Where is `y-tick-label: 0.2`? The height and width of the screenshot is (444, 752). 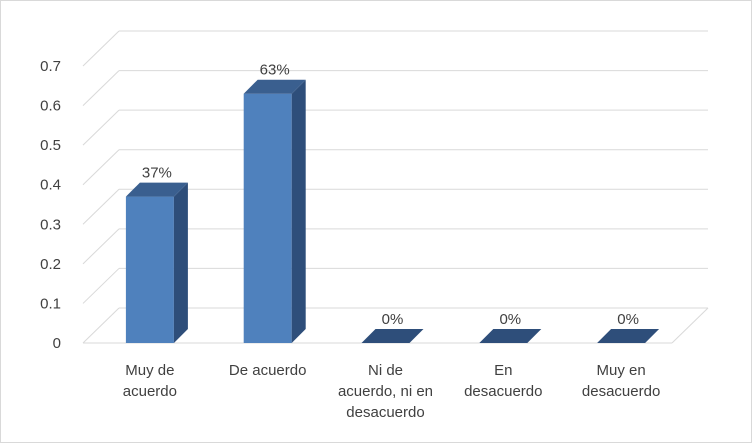
y-tick-label: 0.2 is located at coordinates (50, 264).